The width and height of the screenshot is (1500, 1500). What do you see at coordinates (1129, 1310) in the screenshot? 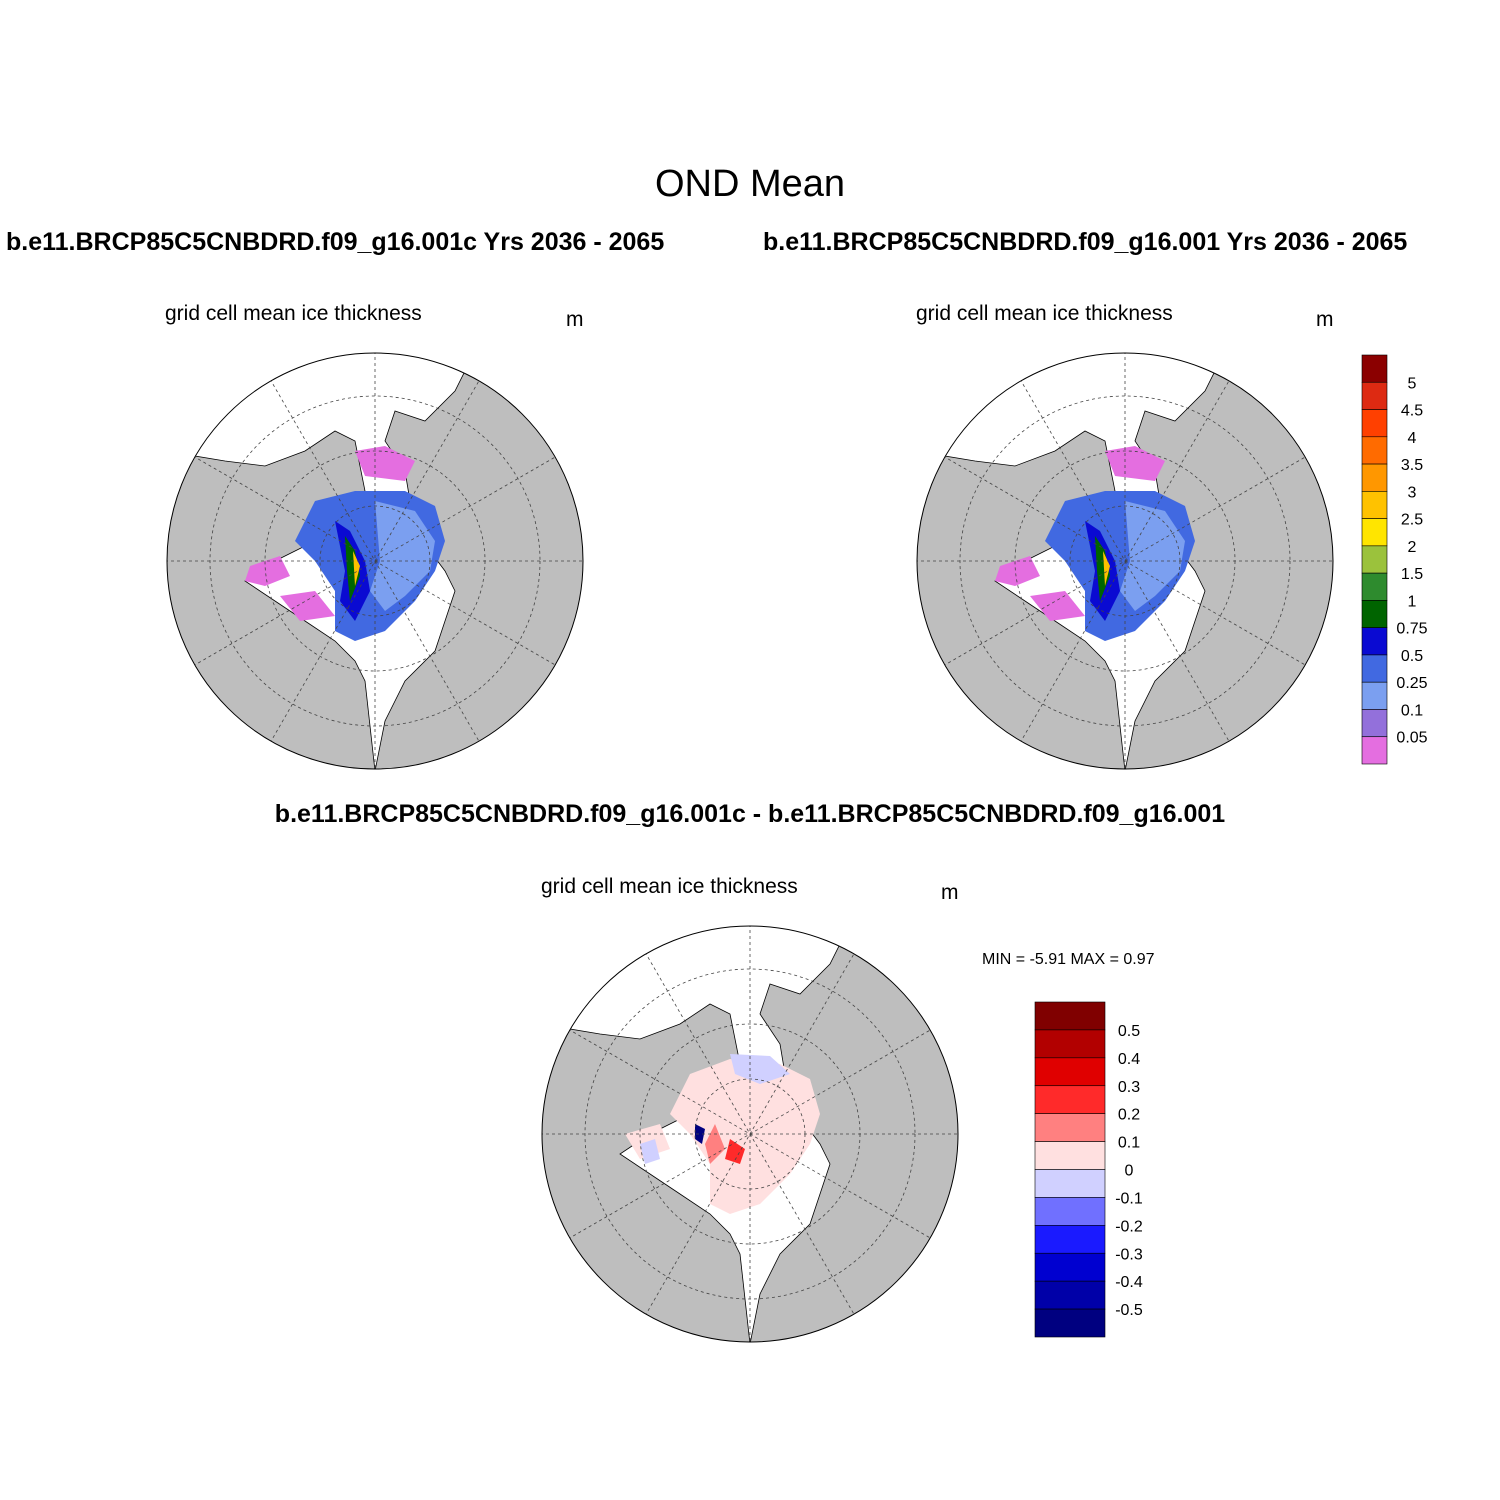
I see `diff-colorbar-tick-label: -0.5` at bounding box center [1129, 1310].